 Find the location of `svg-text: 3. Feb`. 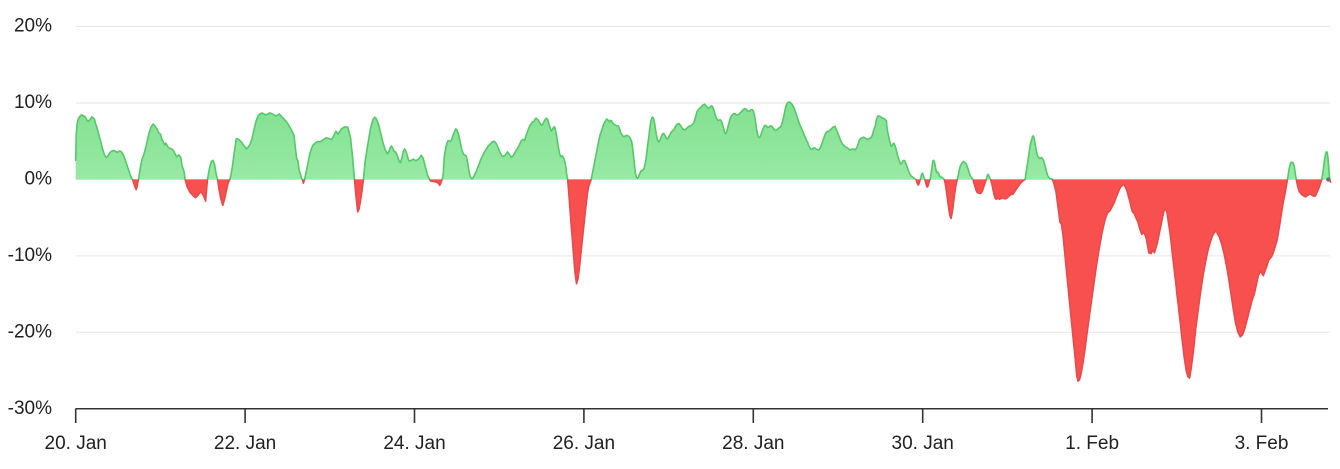

svg-text: 3. Feb is located at coordinates (1262, 443).